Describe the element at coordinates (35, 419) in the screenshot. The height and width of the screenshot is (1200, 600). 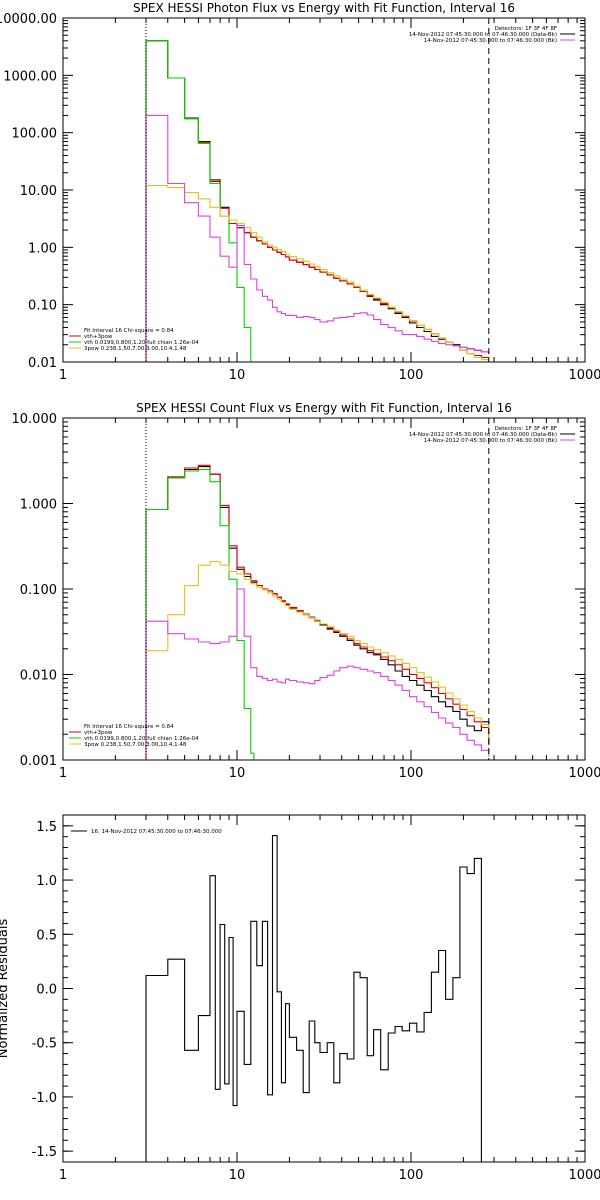
I see `y-tick-label: 10.000` at that location.